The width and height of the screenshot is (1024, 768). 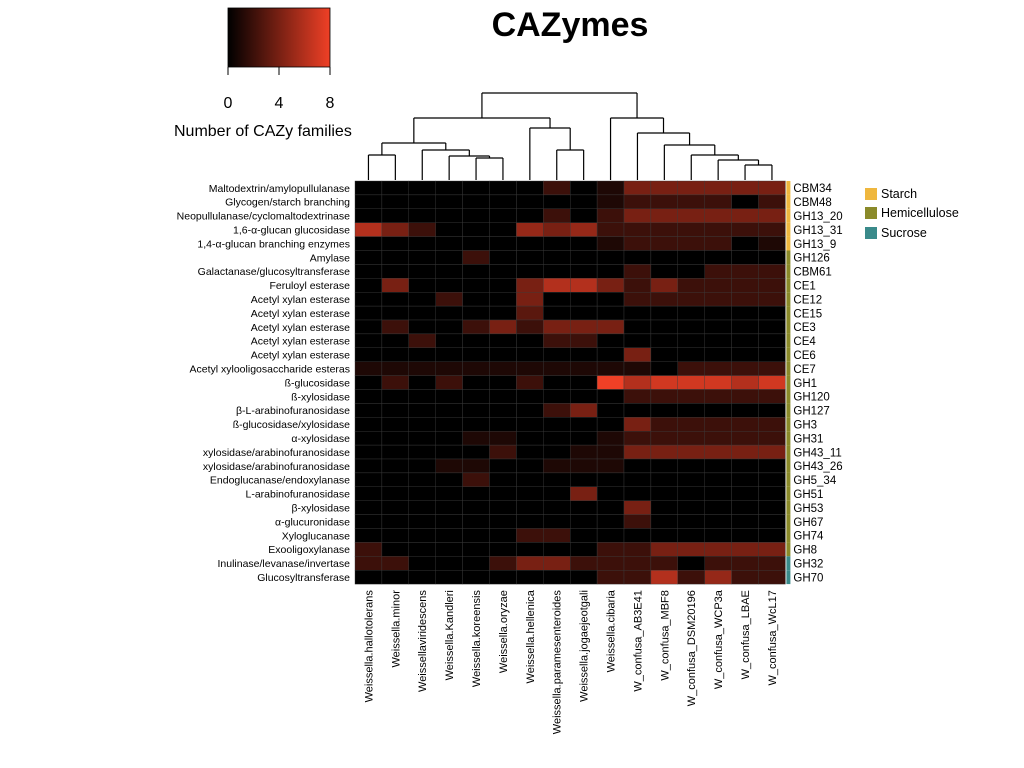 I want to click on family-label: GH67, so click(x=808, y=523).